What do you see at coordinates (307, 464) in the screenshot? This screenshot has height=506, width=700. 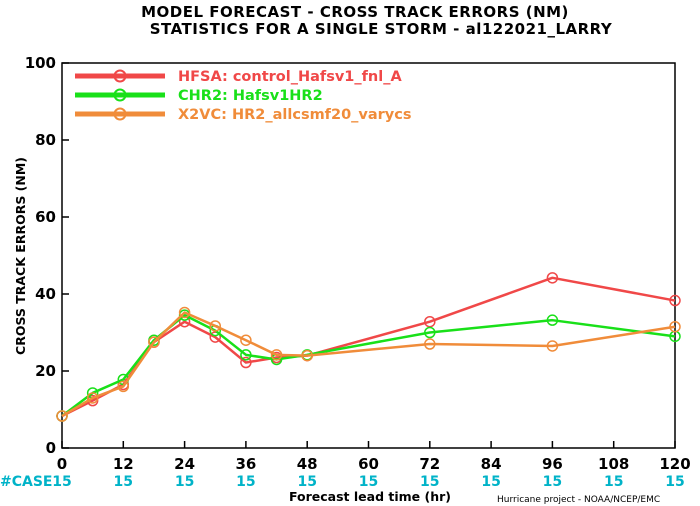 I see `x-tick-label: 48` at bounding box center [307, 464].